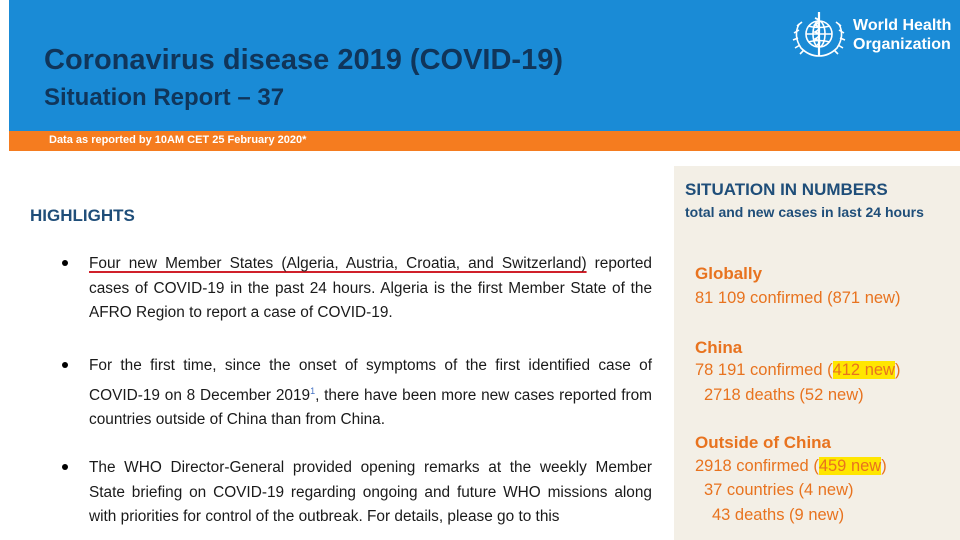 Image resolution: width=960 pixels, height=540 pixels. What do you see at coordinates (884, 466) in the screenshot?
I see `outside-confirmed-post: )` at bounding box center [884, 466].